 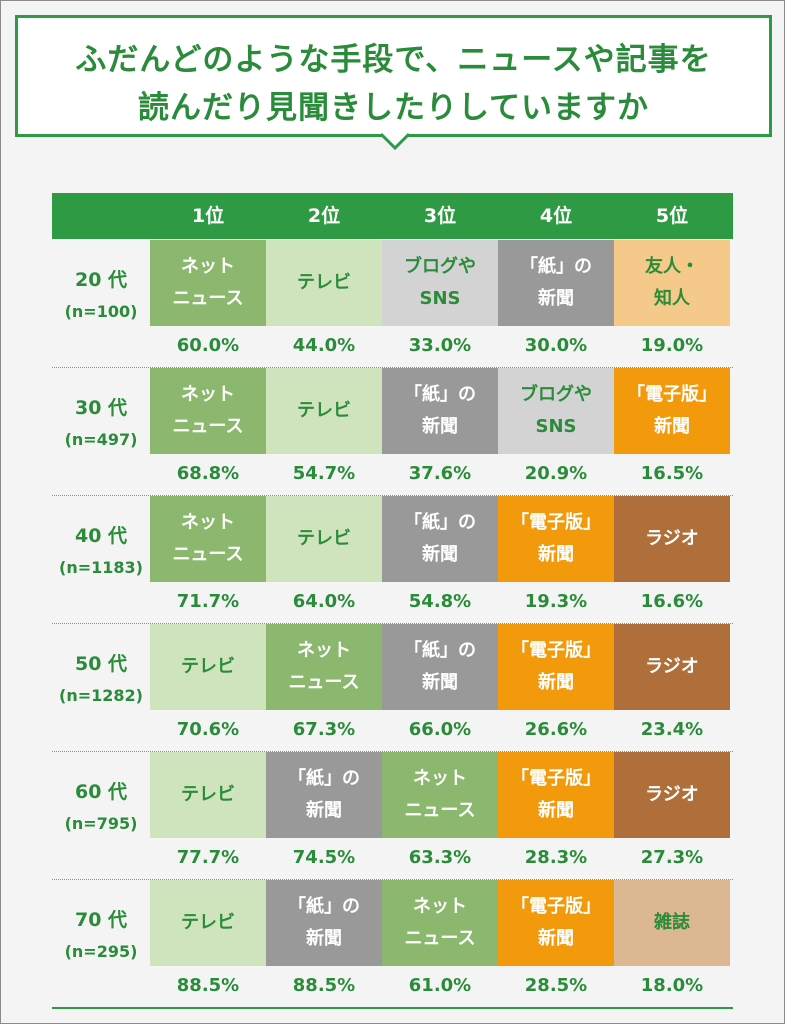 I want to click on title-box: ふだんどのような手段で、ニュースや記事を 読んだり見聞きしたりしていますか, so click(x=393, y=76).